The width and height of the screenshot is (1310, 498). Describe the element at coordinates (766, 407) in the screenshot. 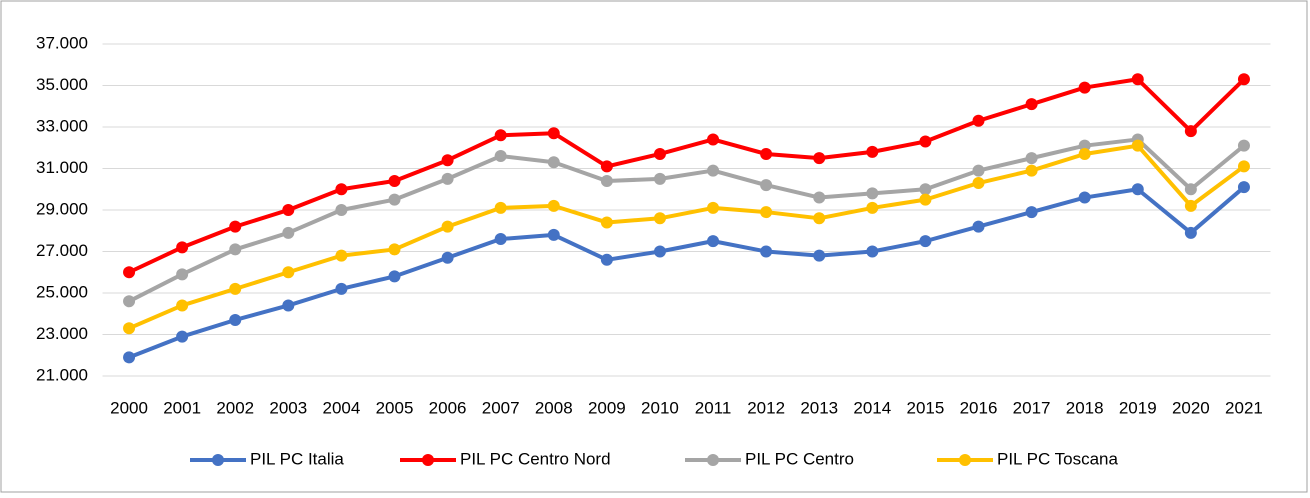

I see `x-tick-label: 2012` at that location.